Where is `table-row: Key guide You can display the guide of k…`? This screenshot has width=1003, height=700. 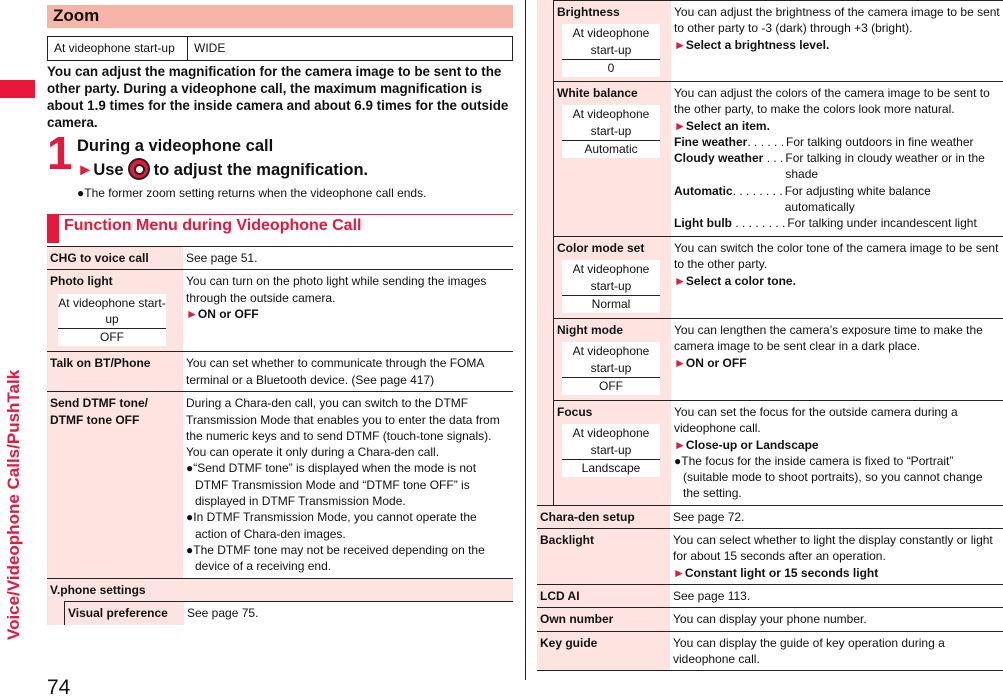
table-row: Key guide You can display the guide of k… is located at coordinates (770, 650).